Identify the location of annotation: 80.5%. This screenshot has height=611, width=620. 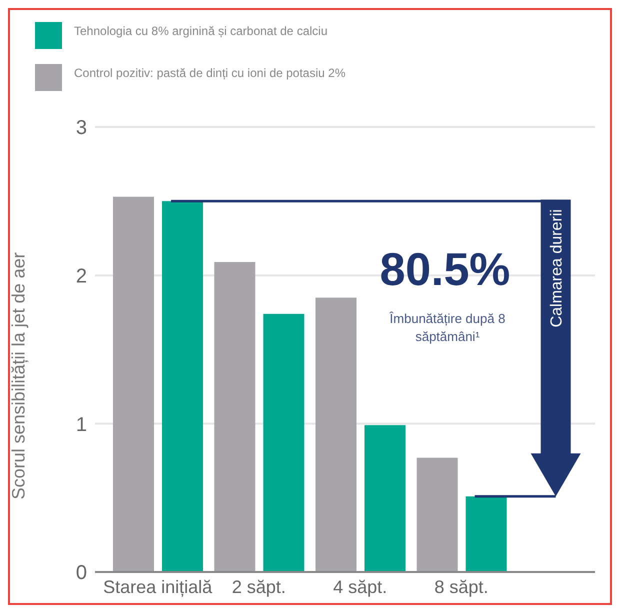
(445, 269).